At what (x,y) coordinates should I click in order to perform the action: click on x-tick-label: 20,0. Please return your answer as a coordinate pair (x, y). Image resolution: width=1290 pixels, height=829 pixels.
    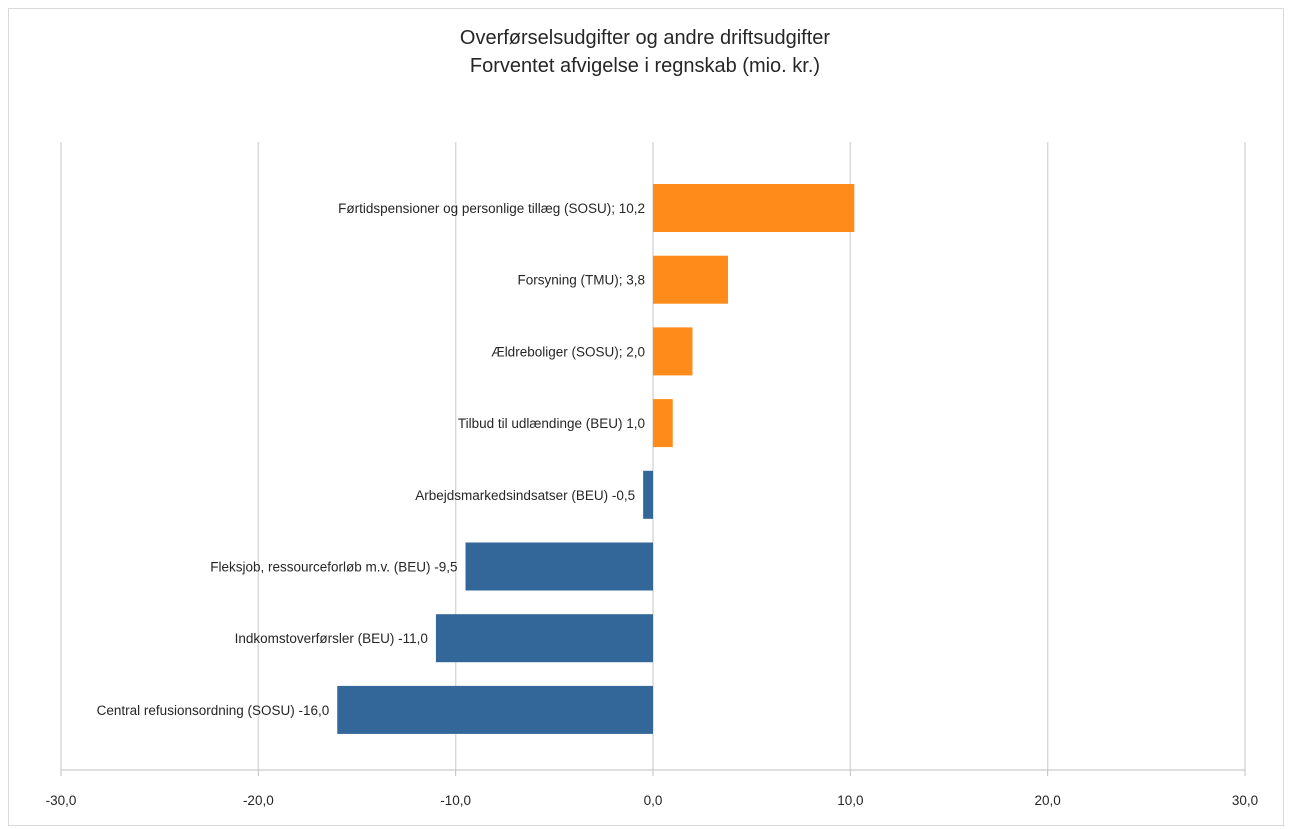
    Looking at the image, I should click on (1048, 800).